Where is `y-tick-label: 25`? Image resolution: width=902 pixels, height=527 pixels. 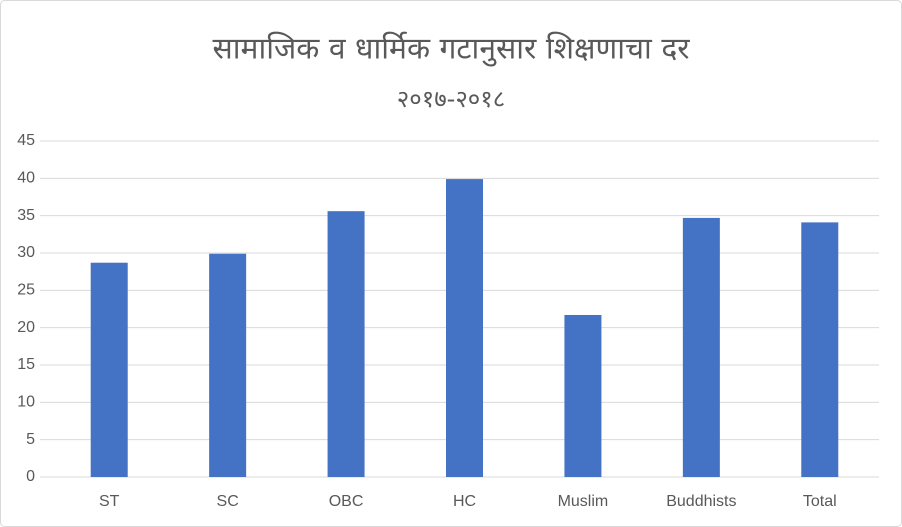
y-tick-label: 25 is located at coordinates (26, 290).